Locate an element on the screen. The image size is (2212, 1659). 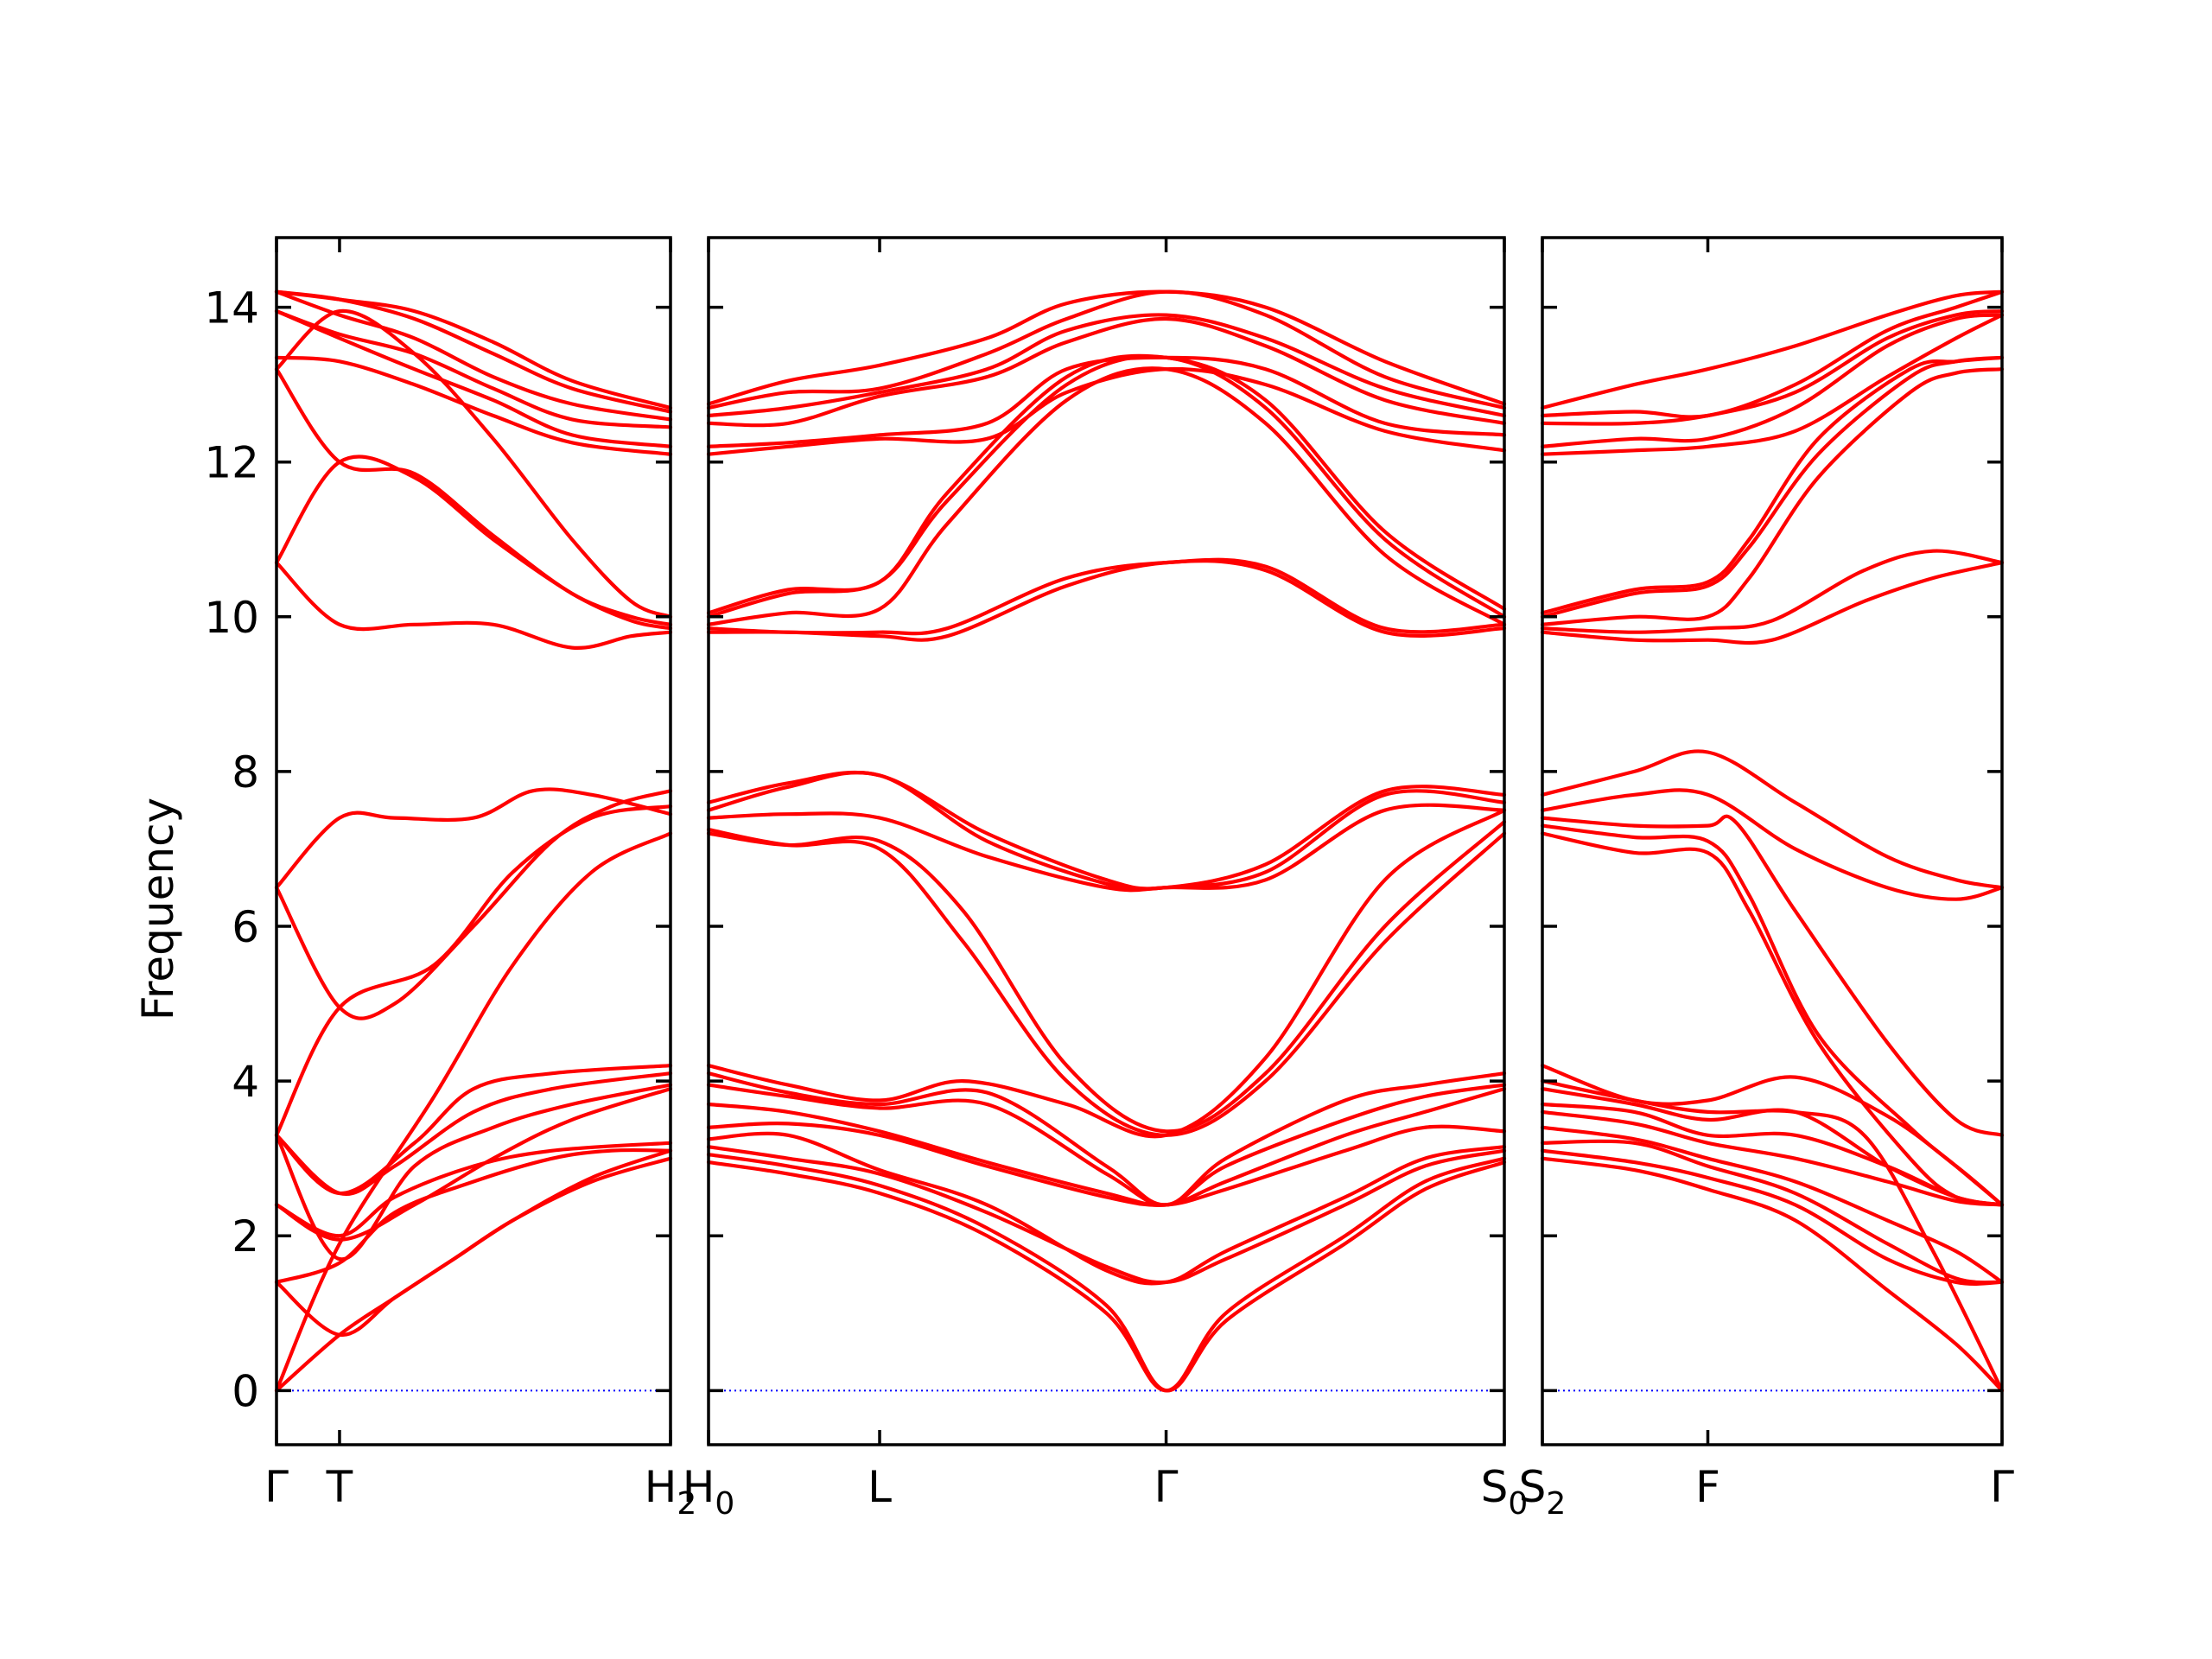
y-tick-label: 14 is located at coordinates (232, 308).